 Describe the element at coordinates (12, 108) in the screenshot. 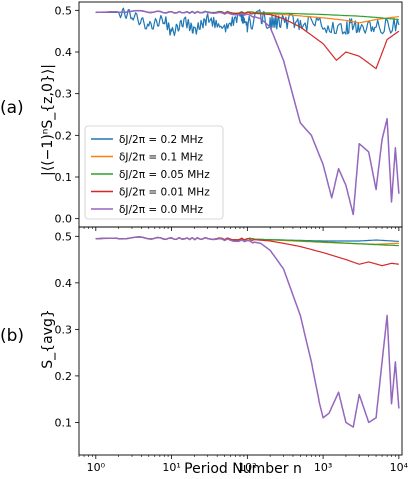

I see `panel-a-label: (a)` at that location.